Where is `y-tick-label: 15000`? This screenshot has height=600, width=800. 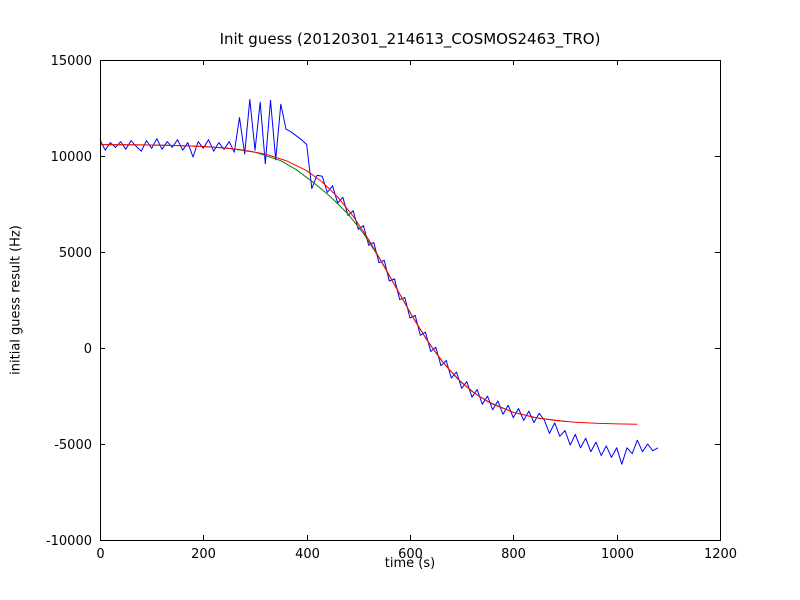
y-tick-label: 15000 is located at coordinates (71, 61).